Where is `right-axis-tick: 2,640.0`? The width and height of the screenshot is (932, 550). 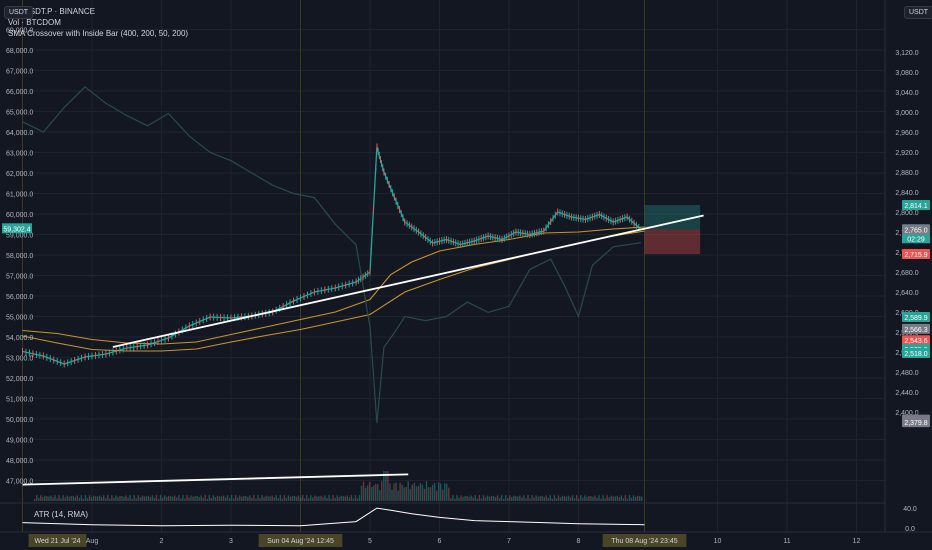 right-axis-tick: 2,640.0 is located at coordinates (906, 293).